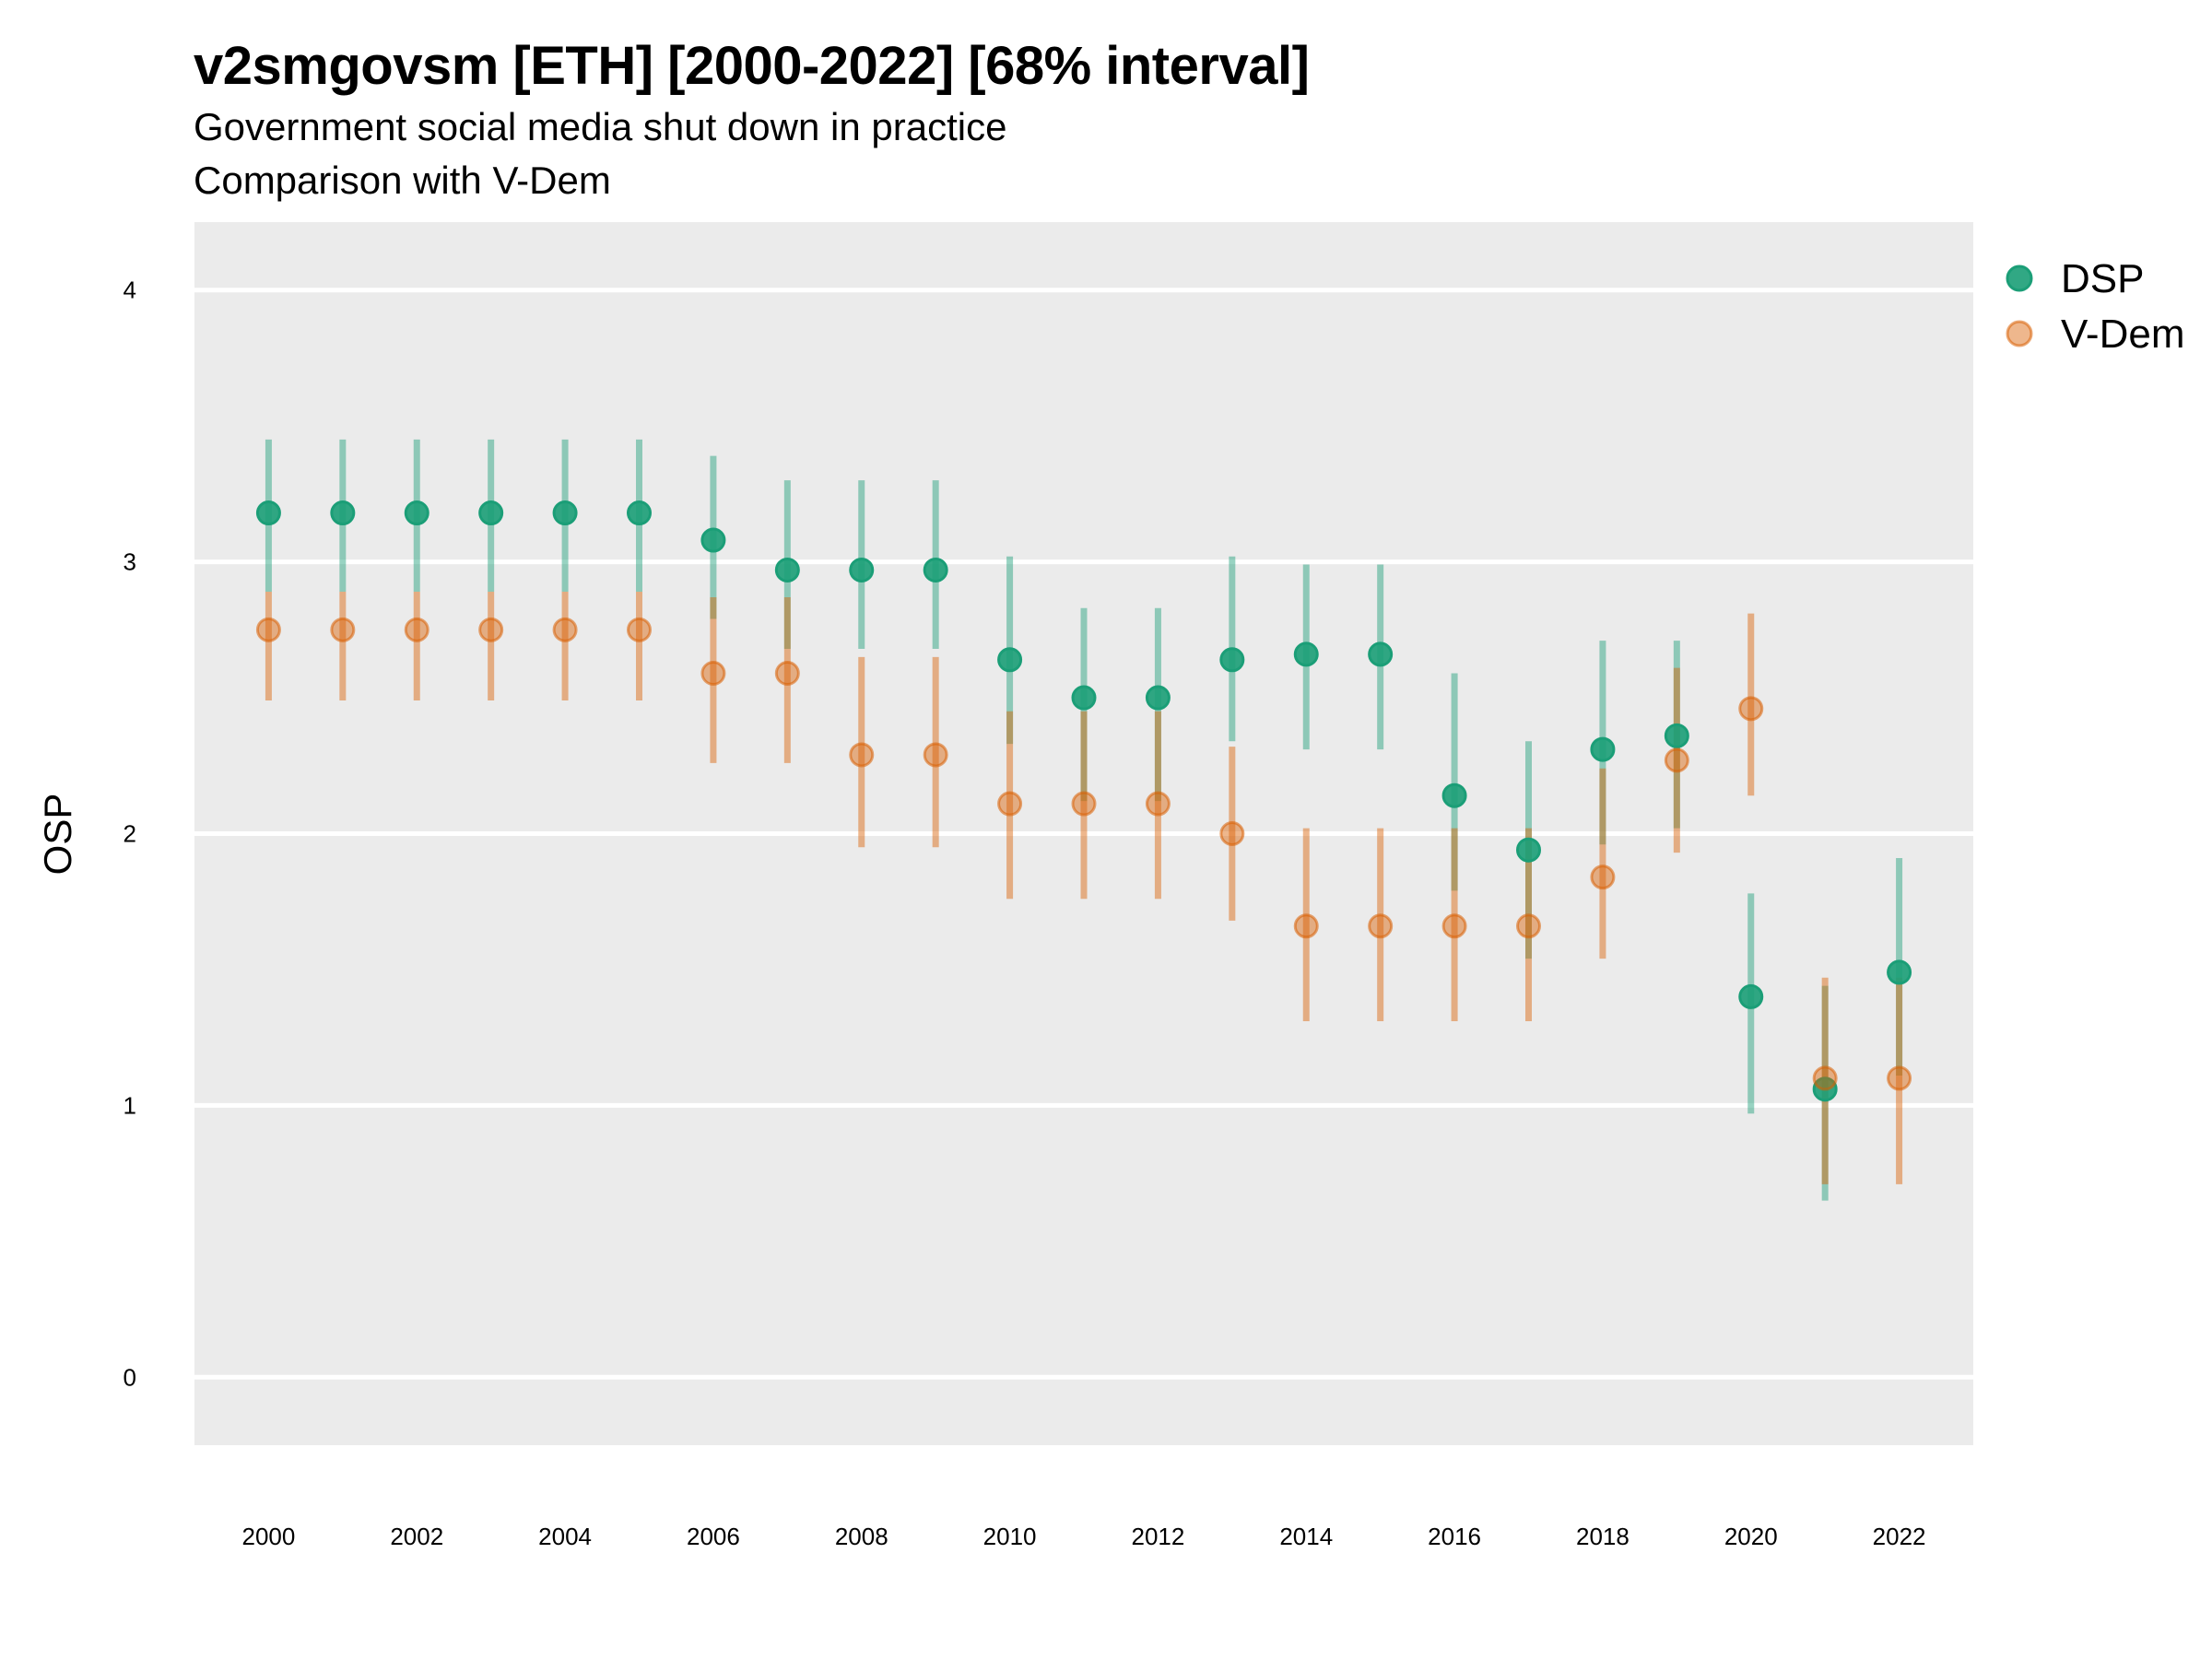 The width and height of the screenshot is (2212, 1659). Describe the element at coordinates (1157, 1536) in the screenshot. I see `x-tick-label: 2012` at that location.